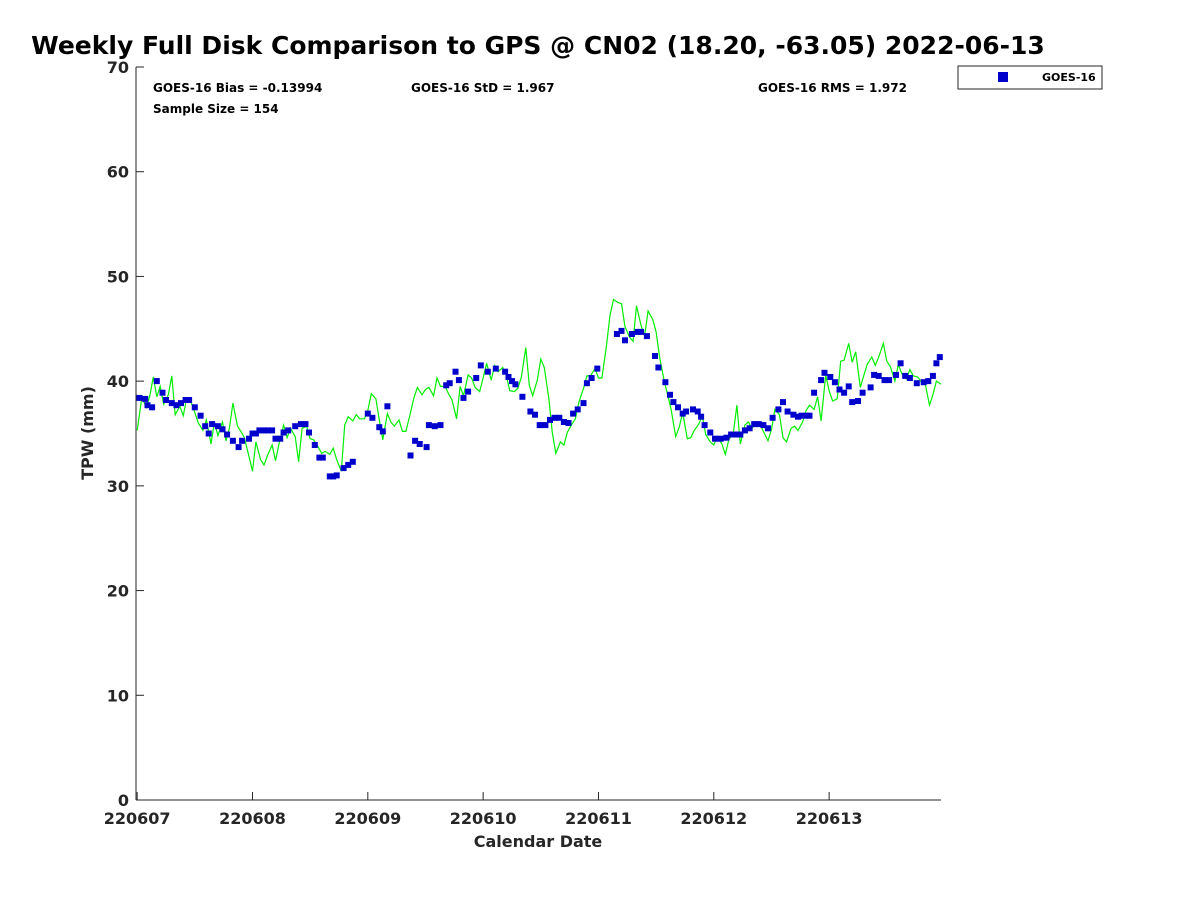 The image size is (1200, 900). What do you see at coordinates (1069, 77) in the screenshot?
I see `legend-label-goes16: GOES-16` at bounding box center [1069, 77].